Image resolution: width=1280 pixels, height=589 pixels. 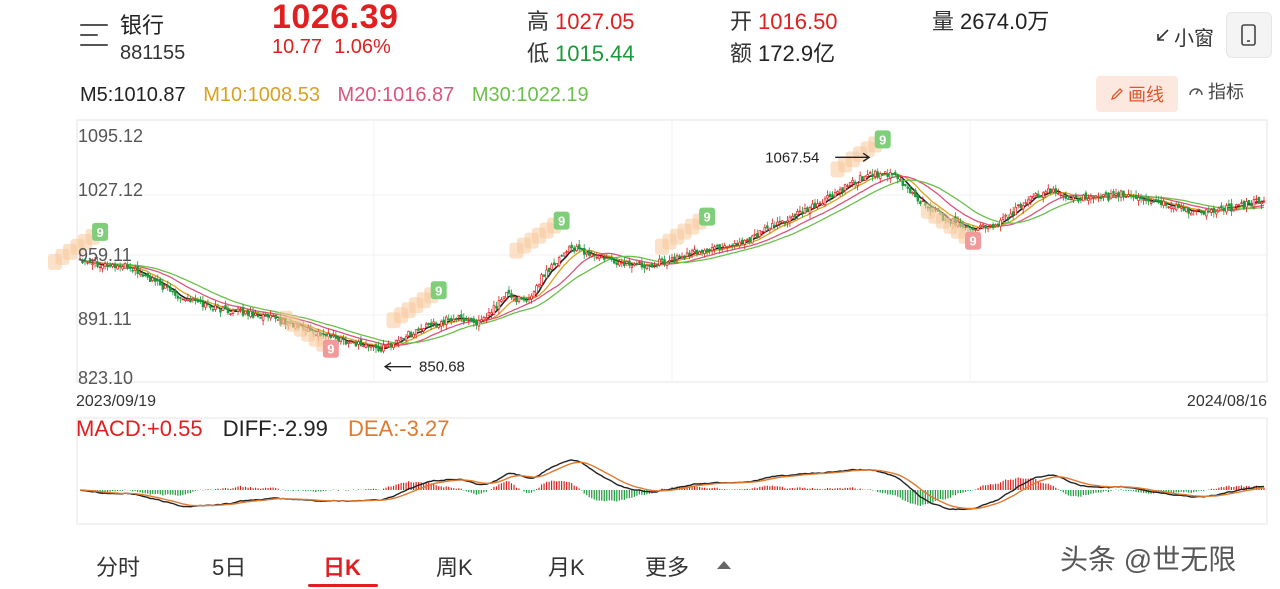 What do you see at coordinates (538, 21) in the screenshot?
I see `high-label: 高` at bounding box center [538, 21].